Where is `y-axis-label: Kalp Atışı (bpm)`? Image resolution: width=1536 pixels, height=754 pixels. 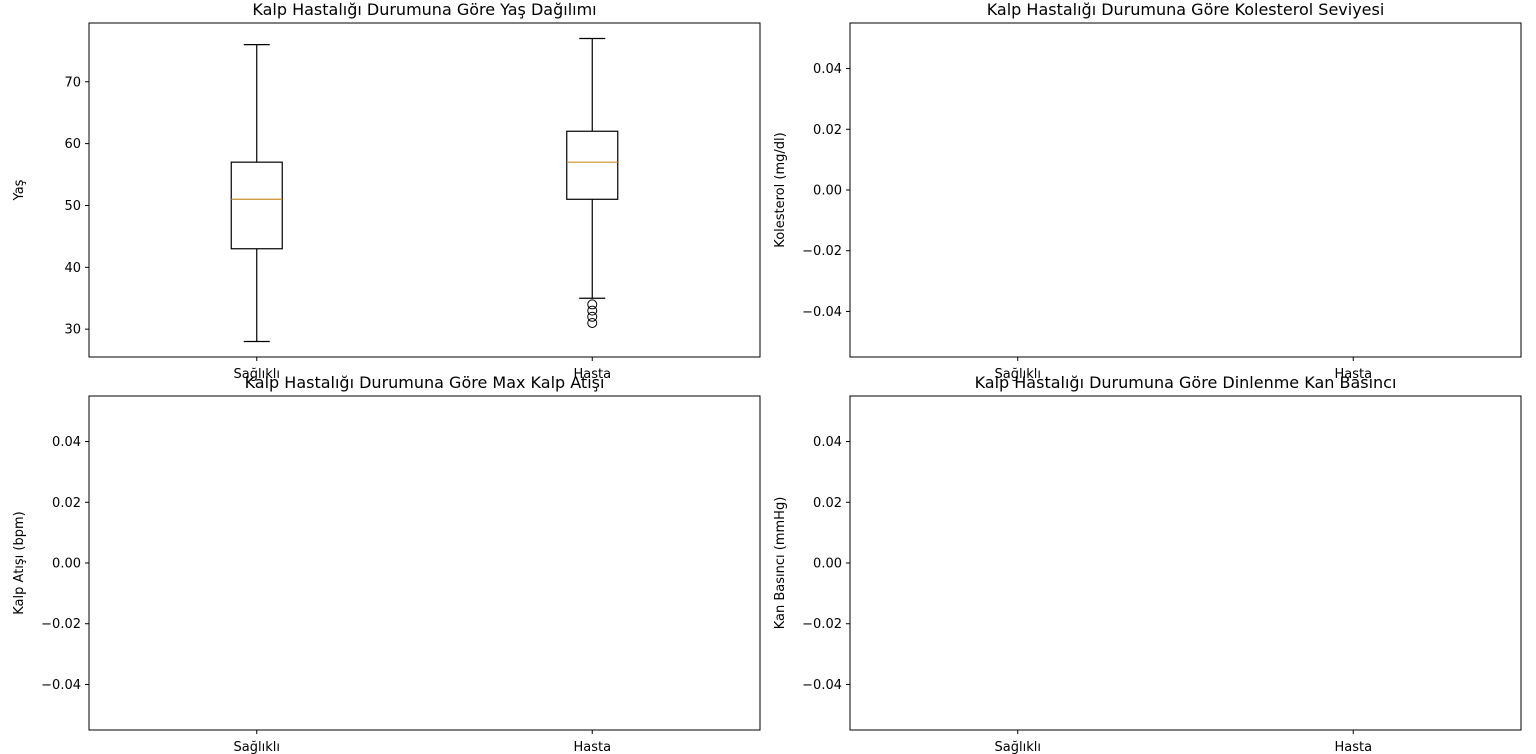 y-axis-label: Kalp Atışı (bpm) is located at coordinates (19, 562).